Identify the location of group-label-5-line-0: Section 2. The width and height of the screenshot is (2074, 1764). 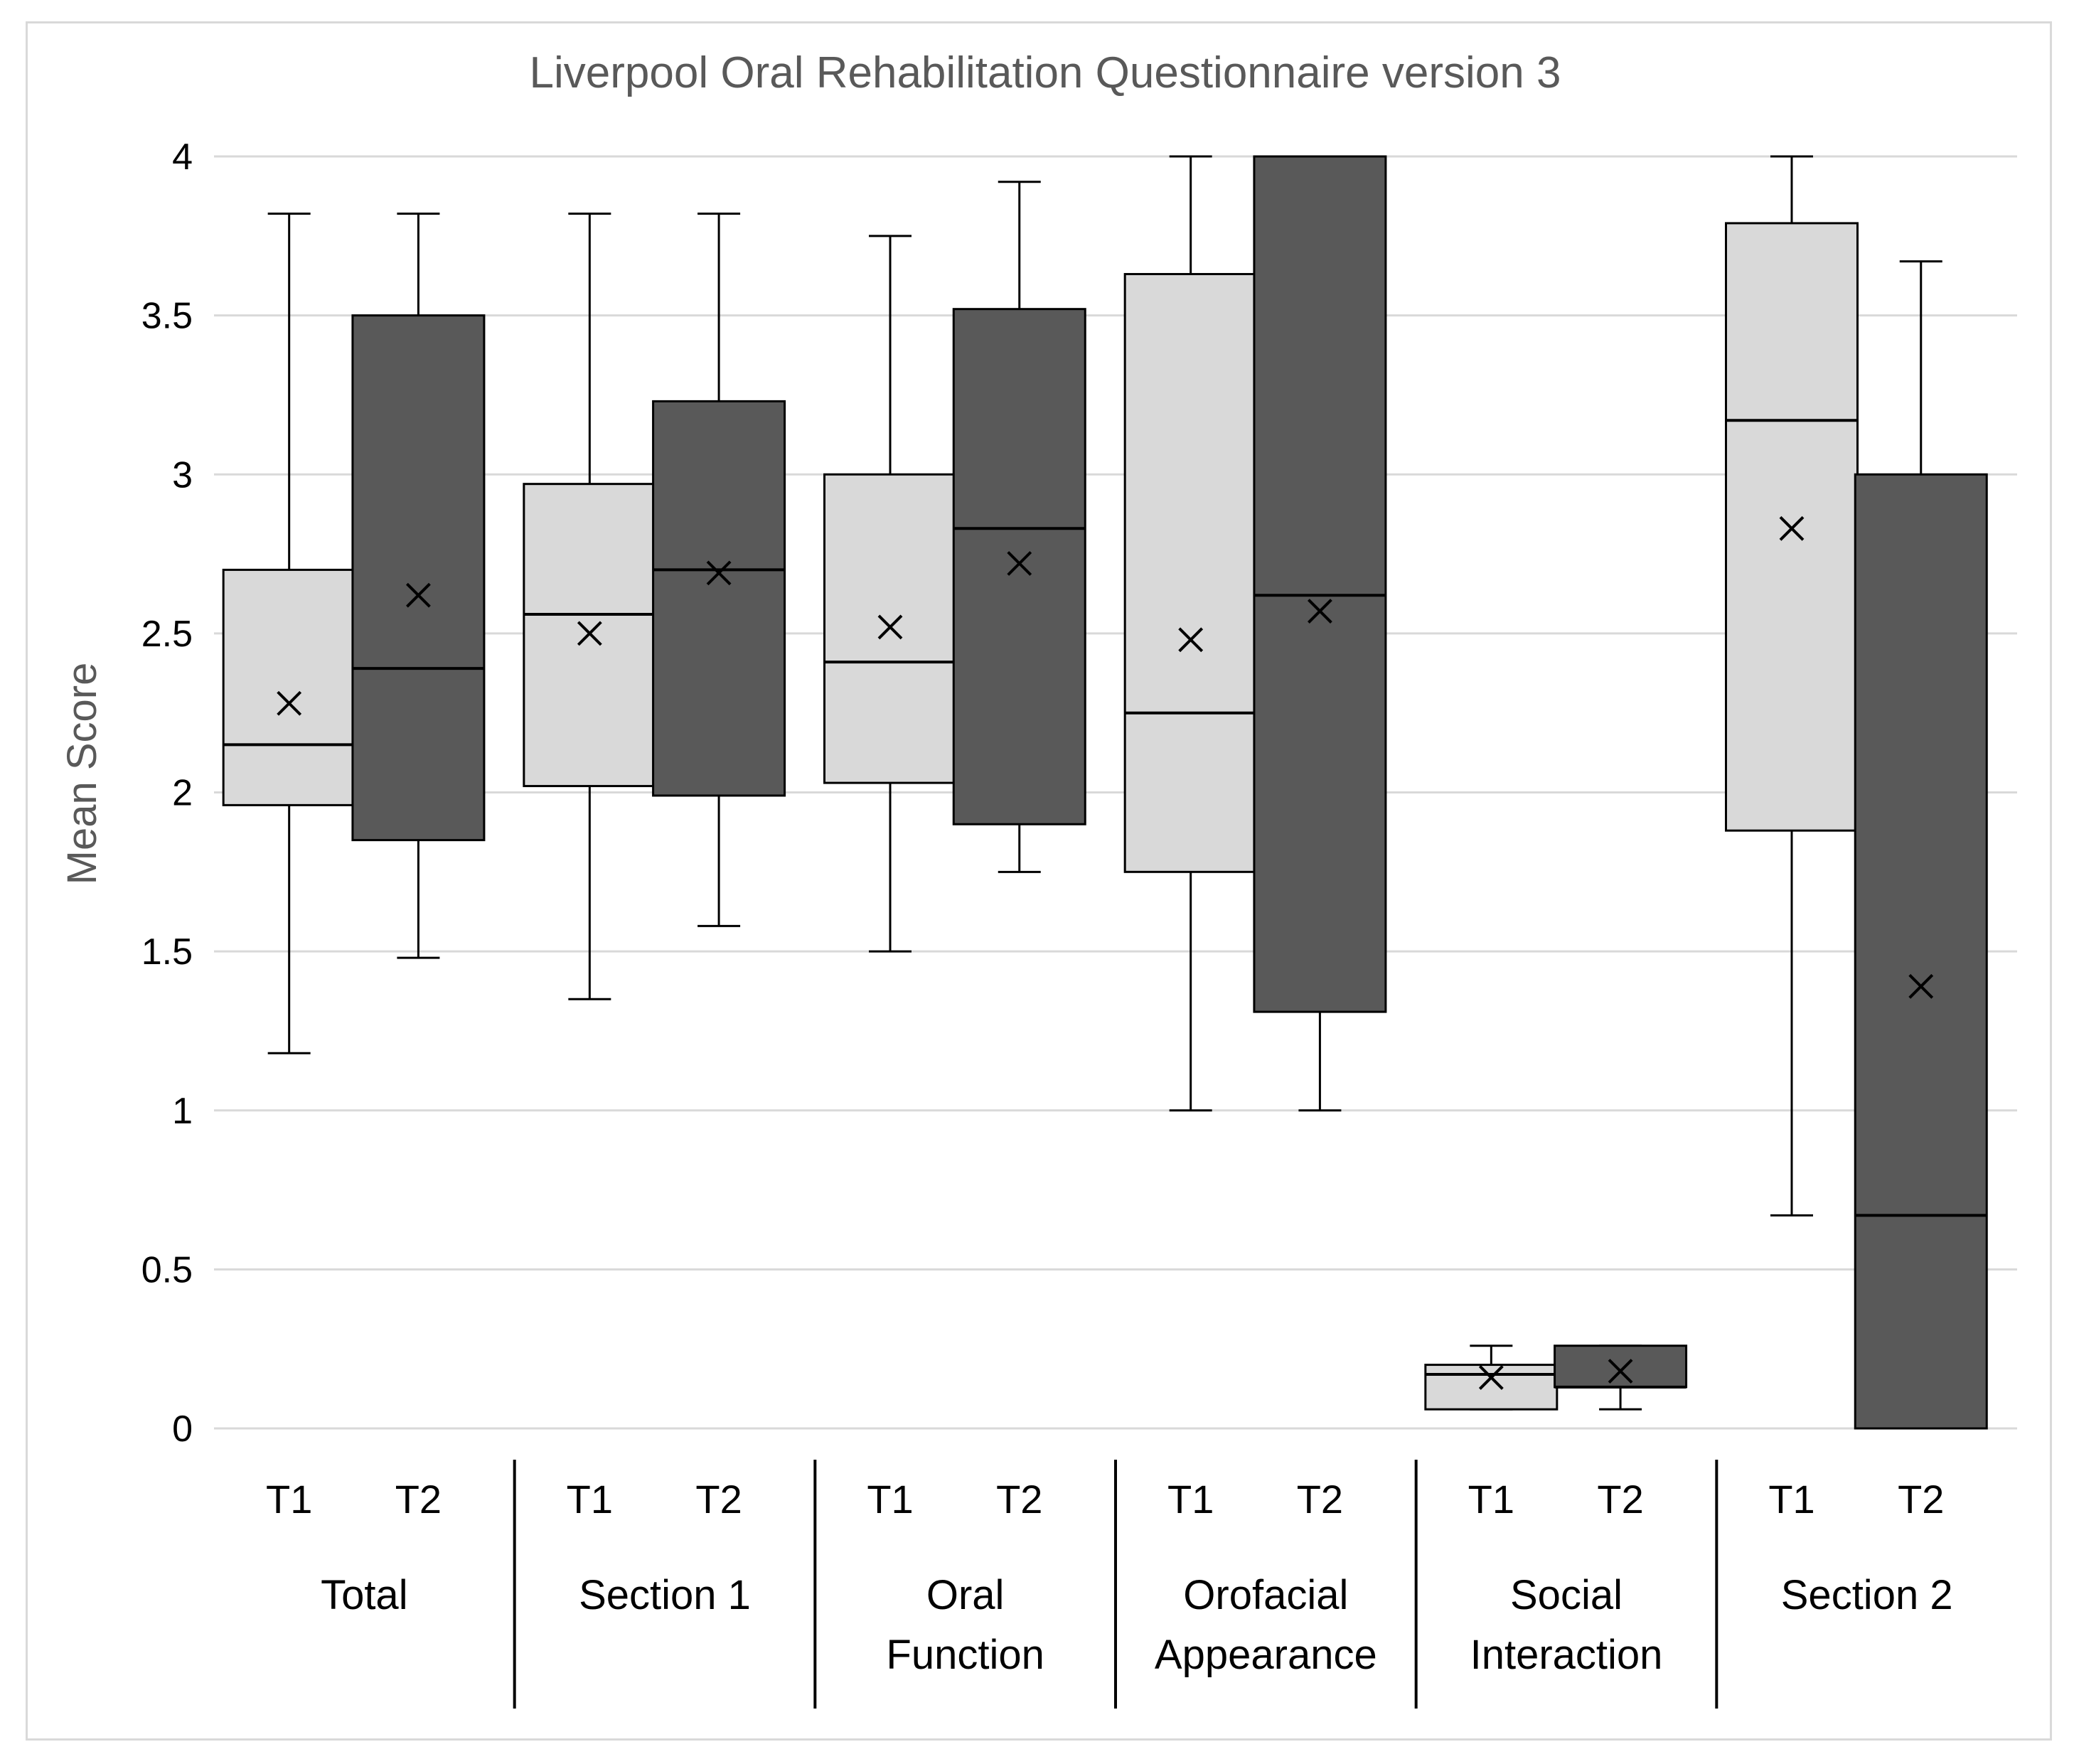
(1867, 1595).